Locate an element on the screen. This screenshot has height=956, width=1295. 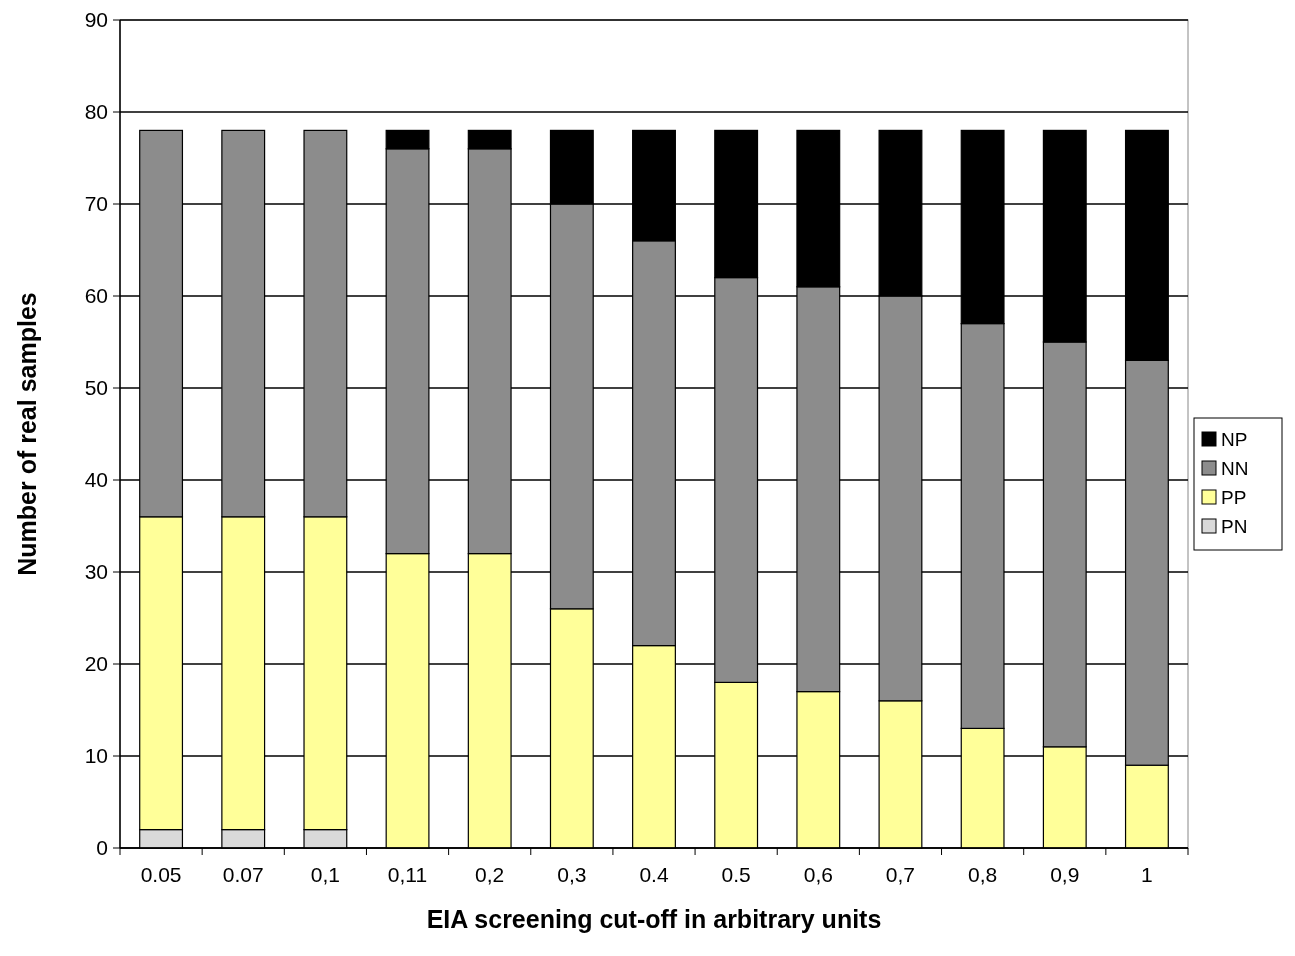
x-tick-label: 0.05 is located at coordinates (161, 874).